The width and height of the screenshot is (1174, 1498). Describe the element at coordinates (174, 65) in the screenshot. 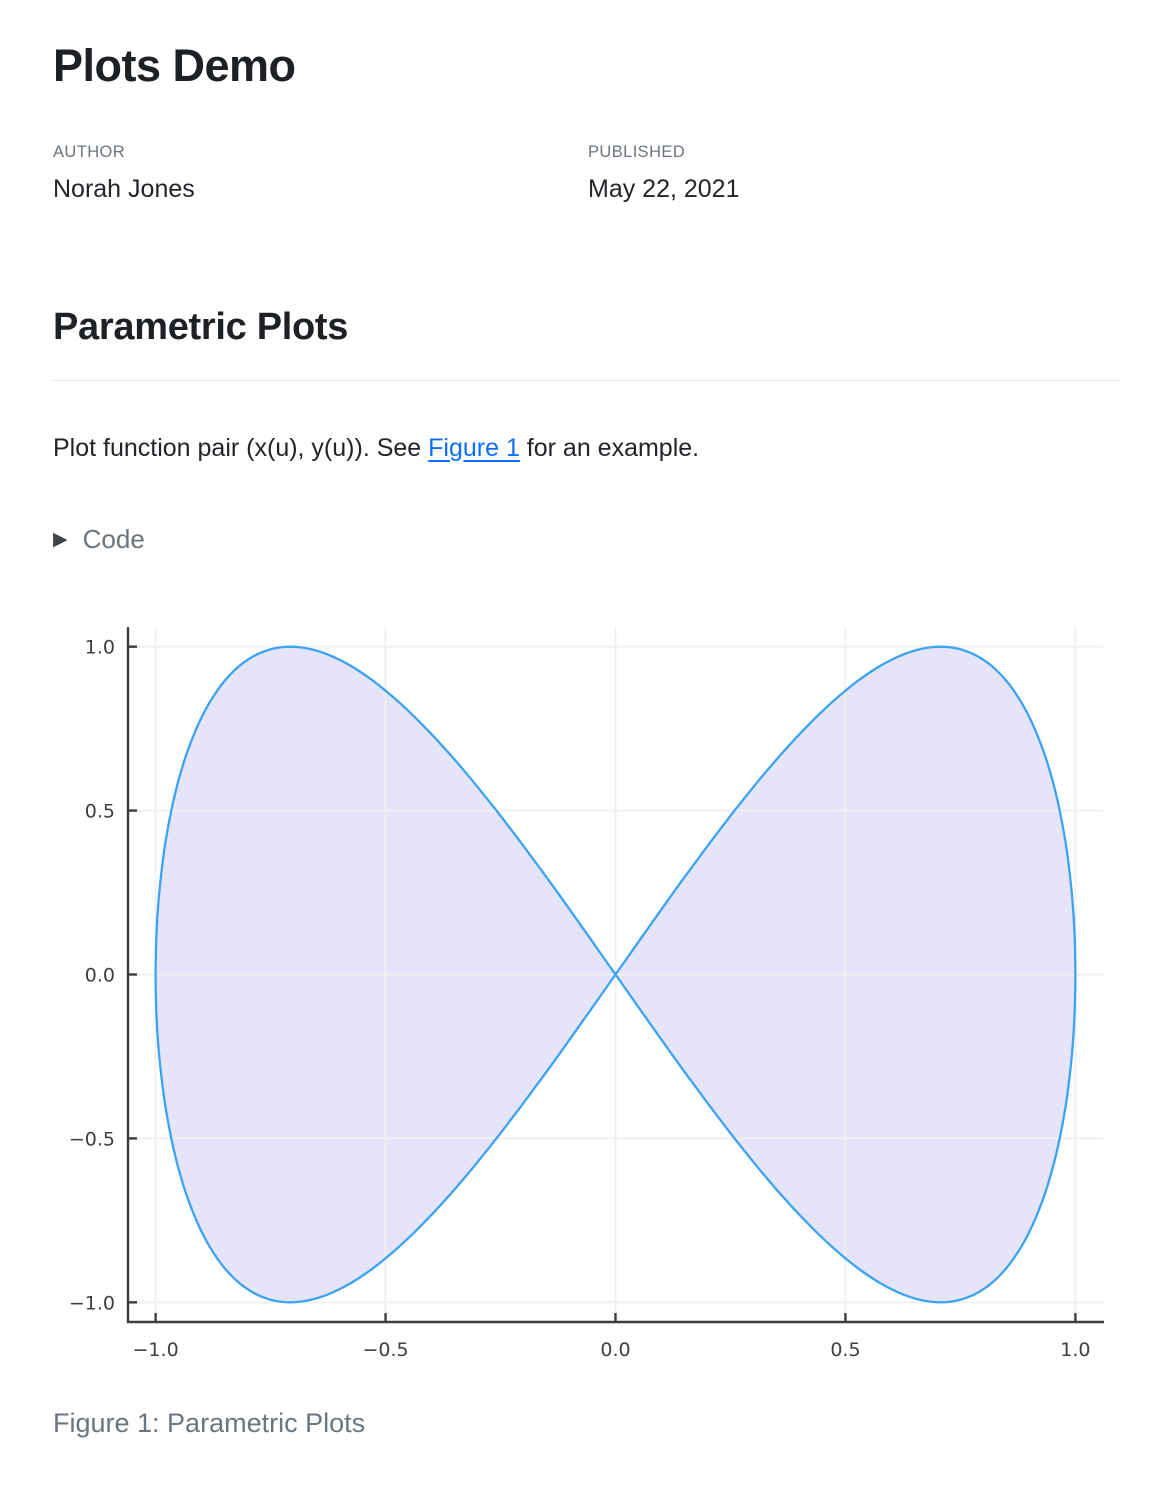

I see `page-title: Plots Demo` at that location.